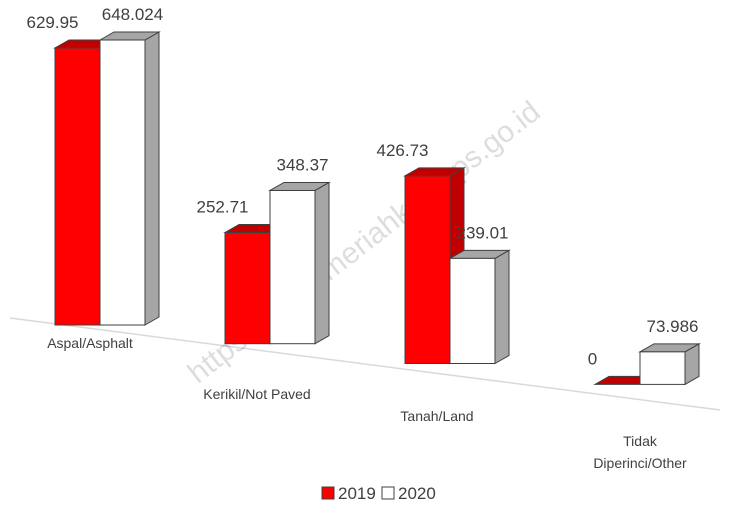  I want to click on legend-label: 2019, so click(357, 493).